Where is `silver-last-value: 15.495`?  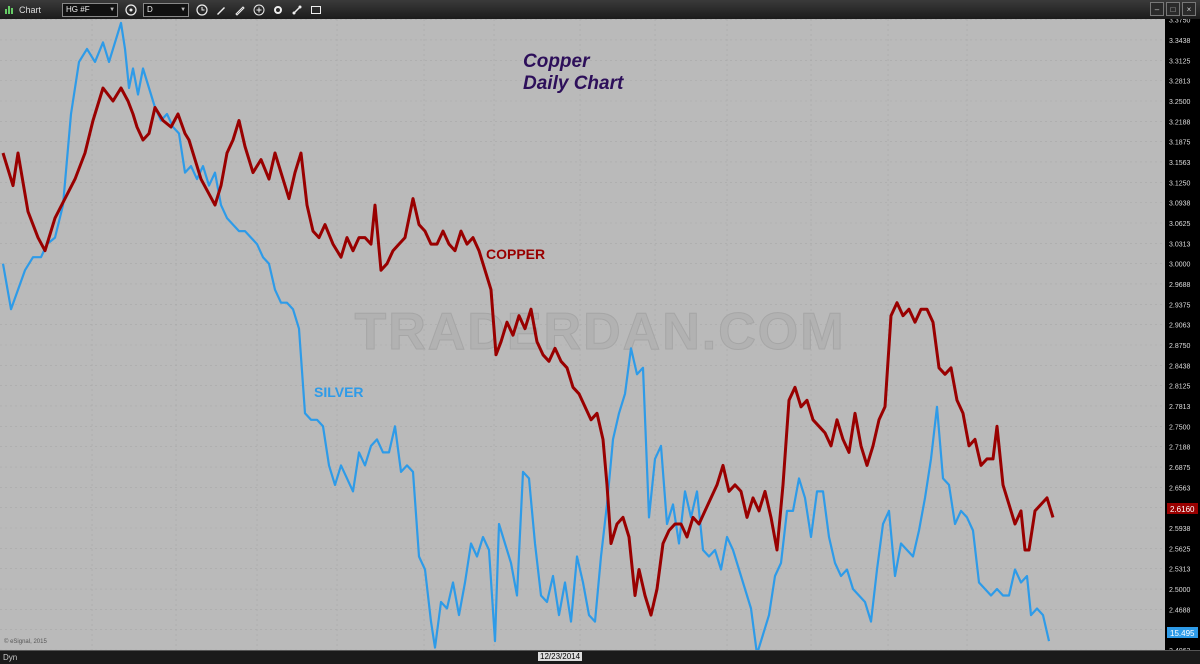 silver-last-value: 15.495 is located at coordinates (1182, 633).